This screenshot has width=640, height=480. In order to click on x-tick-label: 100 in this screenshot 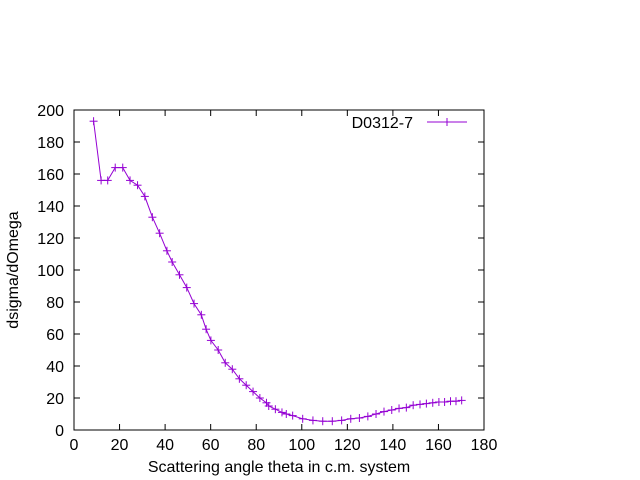, I will do `click(301, 445)`.